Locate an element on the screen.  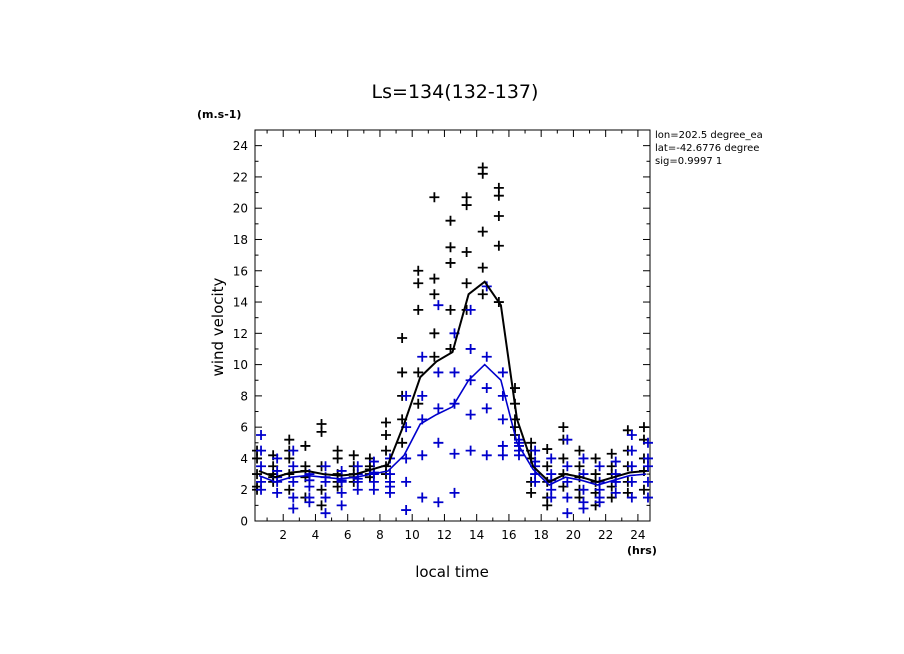
y-axis-label: wind velocity is located at coordinates (218, 326).